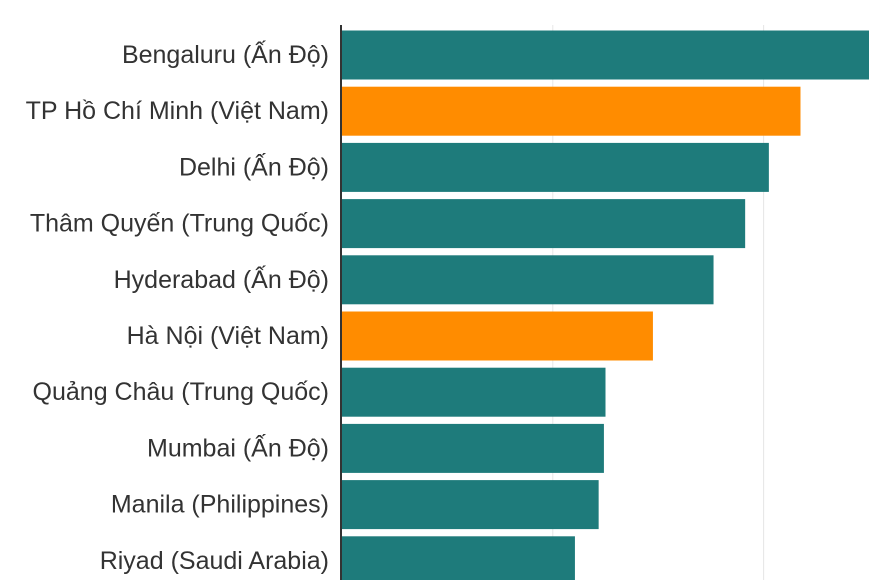 This screenshot has height=580, width=870. Describe the element at coordinates (177, 111) in the screenshot. I see `category-label-2: TP Hồ Chí Minh (Việt Nam)` at that location.